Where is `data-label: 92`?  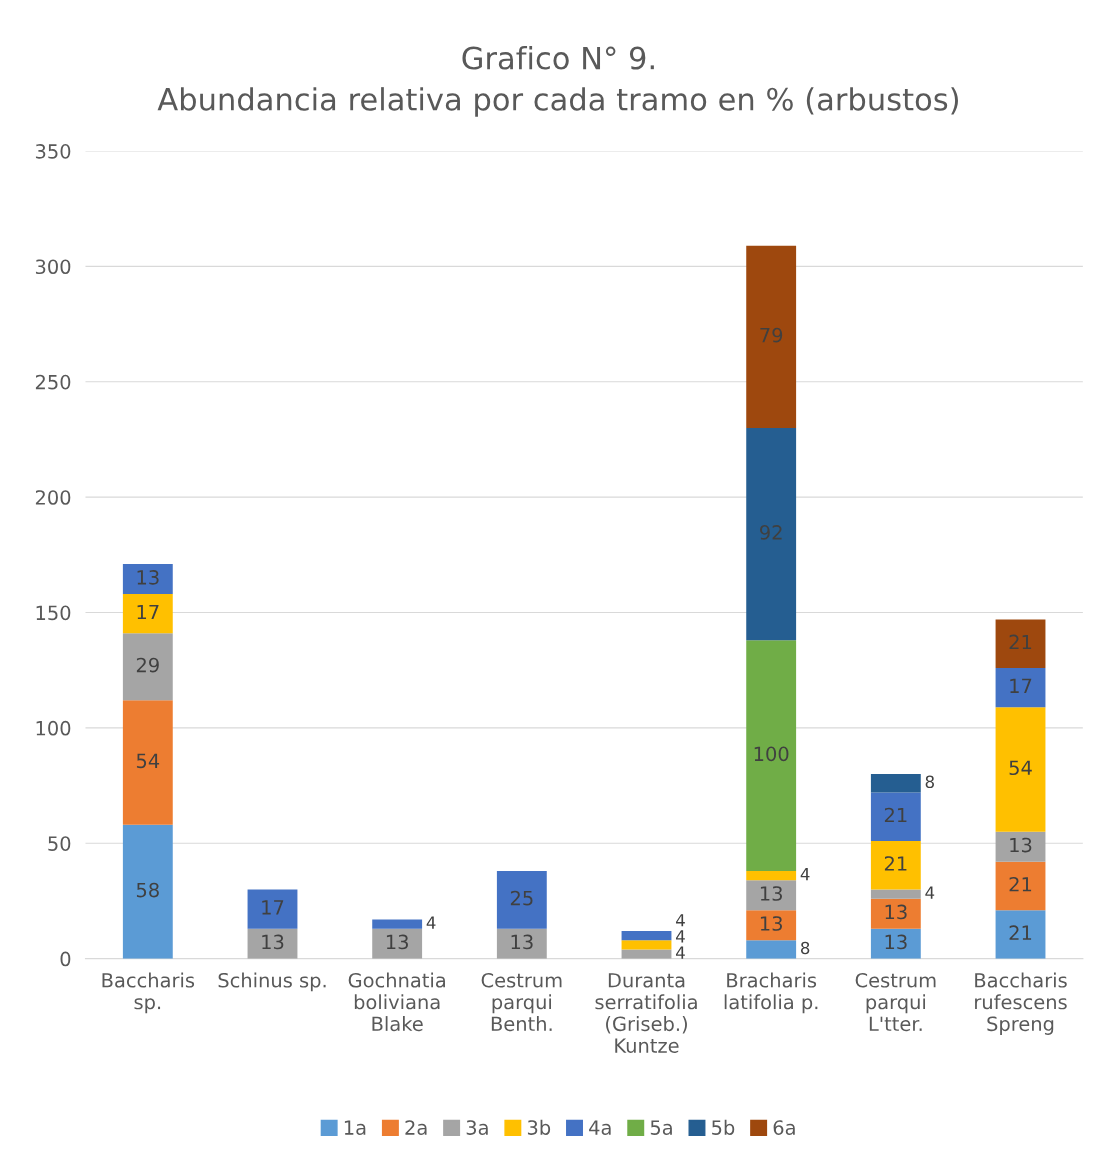 data-label: 92 is located at coordinates (771, 532).